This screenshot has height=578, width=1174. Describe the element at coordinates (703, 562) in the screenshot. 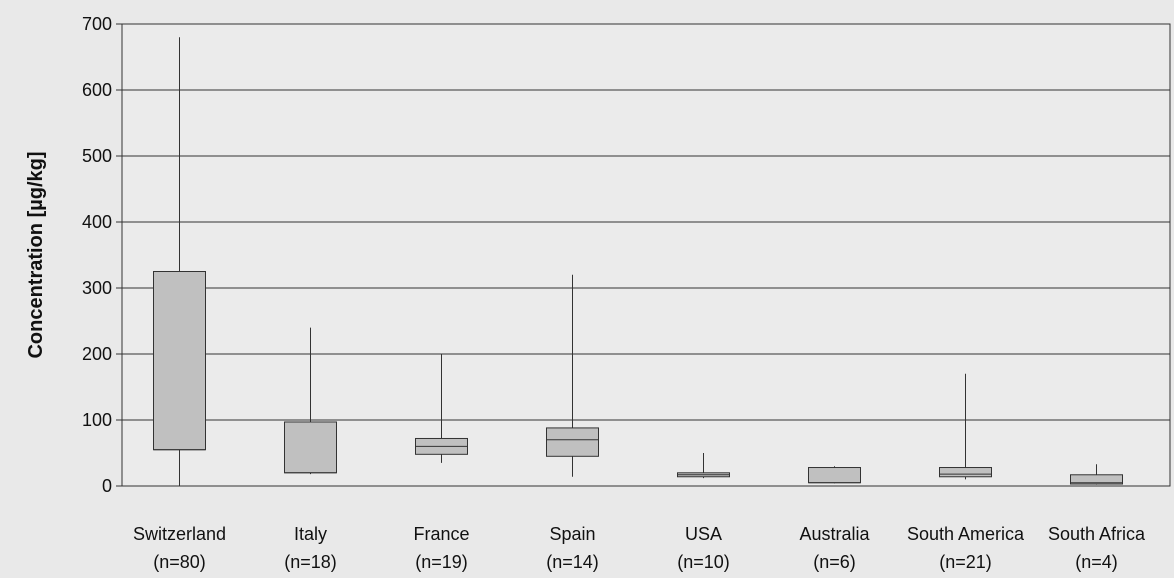

I see `sample-size-label: (n=10)` at that location.